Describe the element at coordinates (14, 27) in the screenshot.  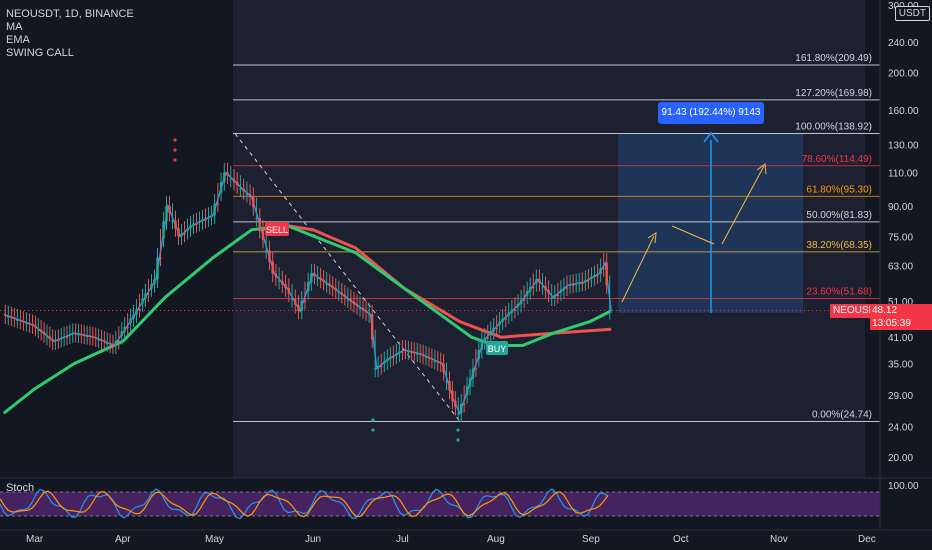
I see `indicator-ma: MA` at that location.